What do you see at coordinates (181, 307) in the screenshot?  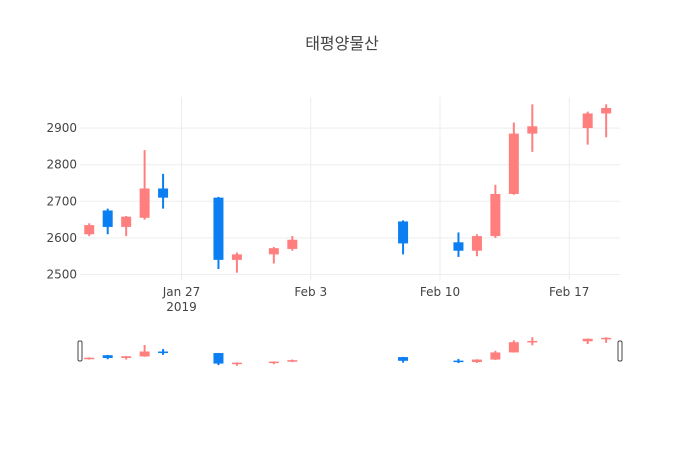 I see `x-tick-sublabel: 2019` at bounding box center [181, 307].